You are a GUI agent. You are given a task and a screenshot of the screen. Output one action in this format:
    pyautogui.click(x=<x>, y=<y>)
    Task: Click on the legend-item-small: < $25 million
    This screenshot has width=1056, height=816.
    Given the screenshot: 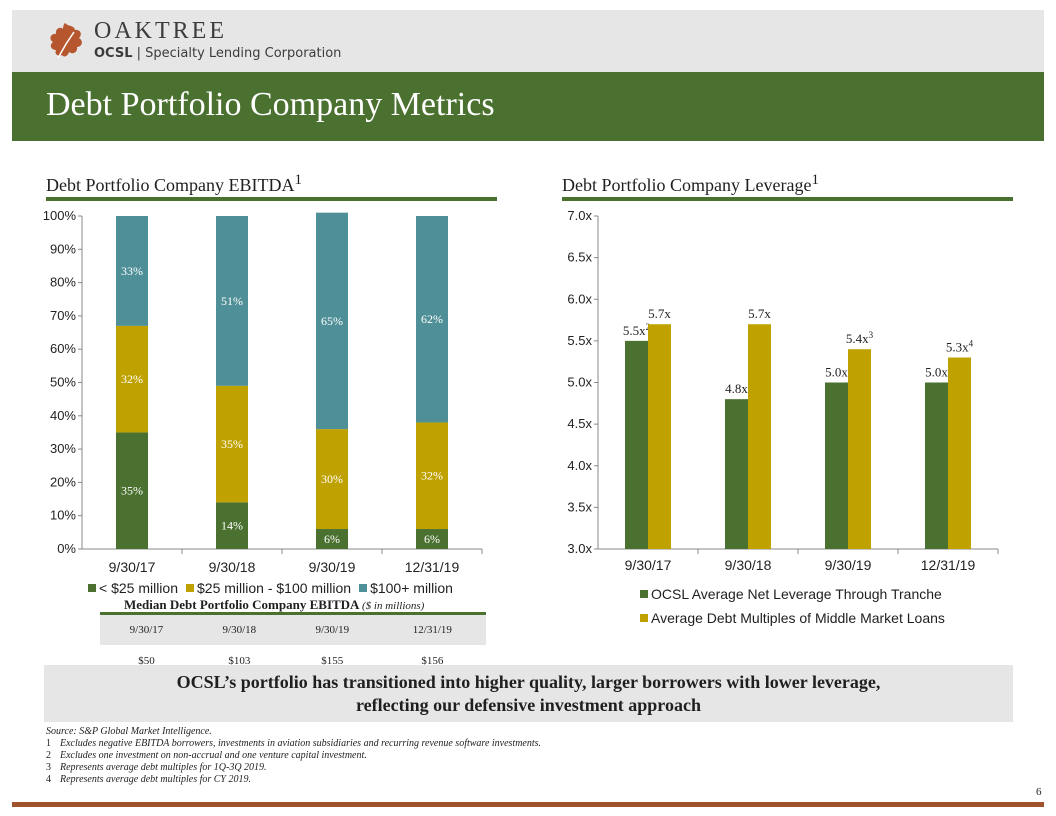 What is the action you would take?
    pyautogui.click(x=133, y=588)
    